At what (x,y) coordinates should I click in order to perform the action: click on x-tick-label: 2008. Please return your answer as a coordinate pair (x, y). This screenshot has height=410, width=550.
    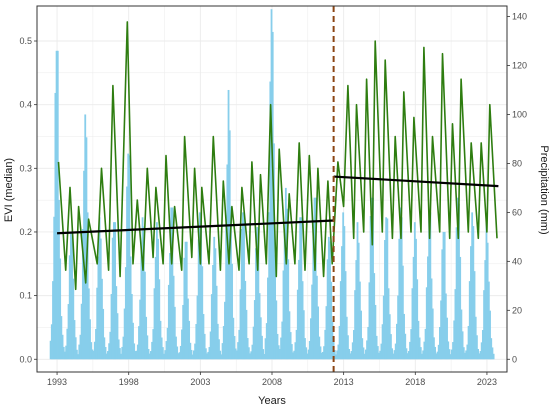
    Looking at the image, I should click on (272, 382).